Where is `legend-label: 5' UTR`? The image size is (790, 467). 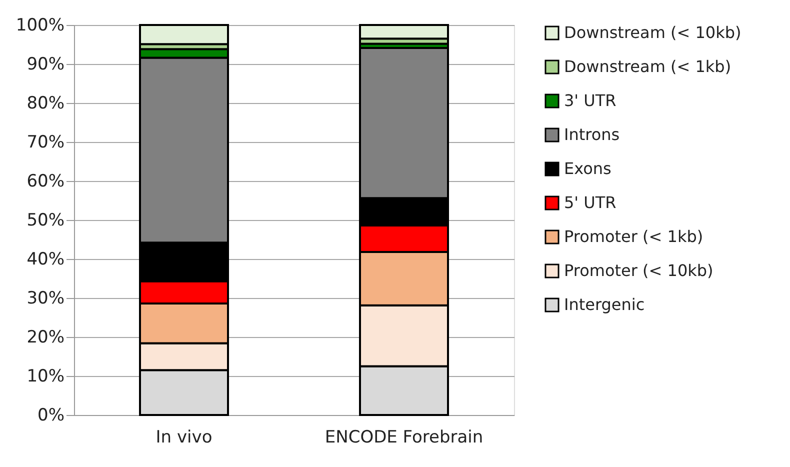 legend-label: 5' UTR is located at coordinates (590, 202).